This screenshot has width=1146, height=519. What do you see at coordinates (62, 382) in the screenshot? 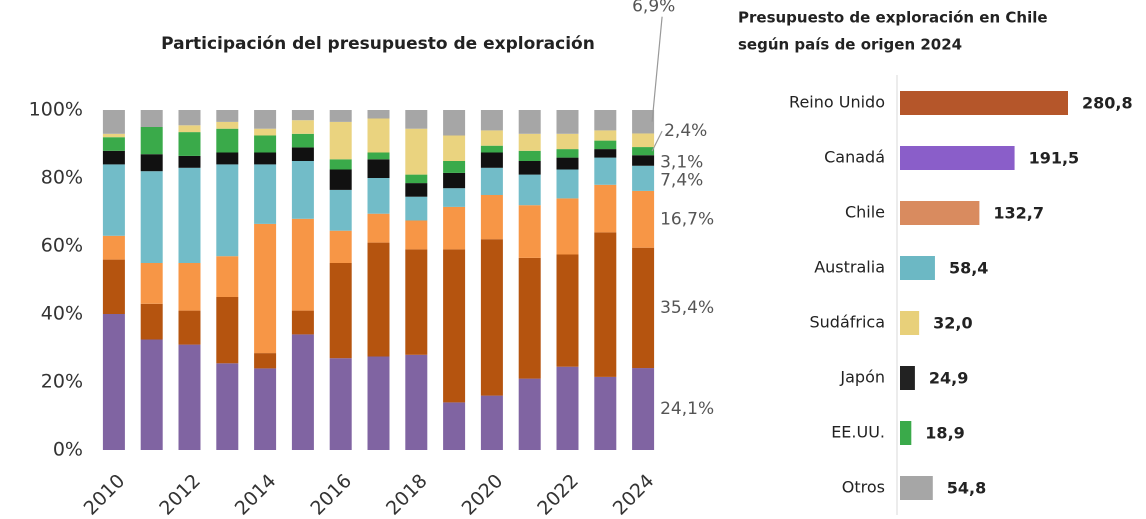
I see `y-tick-label: 20%` at bounding box center [62, 382].